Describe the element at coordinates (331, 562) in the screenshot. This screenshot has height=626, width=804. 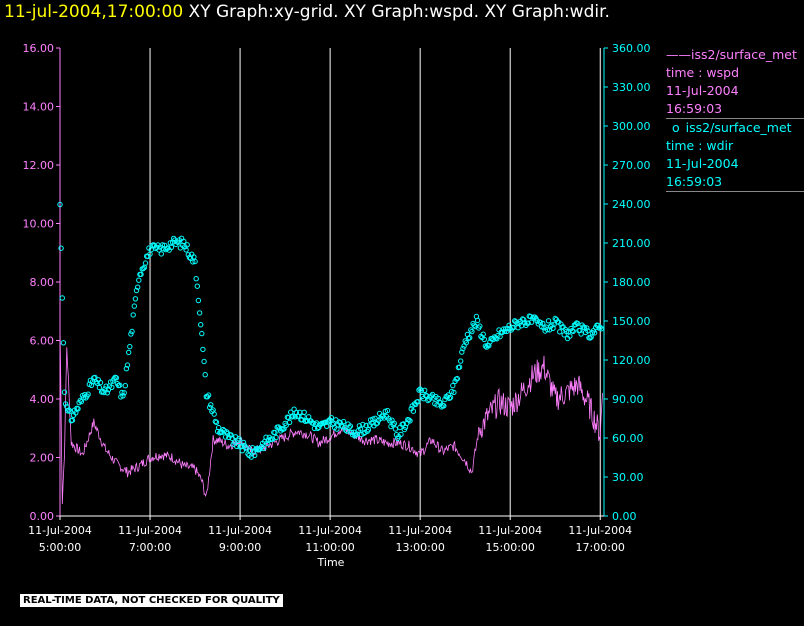
I see `x-axis-label: Time` at that location.